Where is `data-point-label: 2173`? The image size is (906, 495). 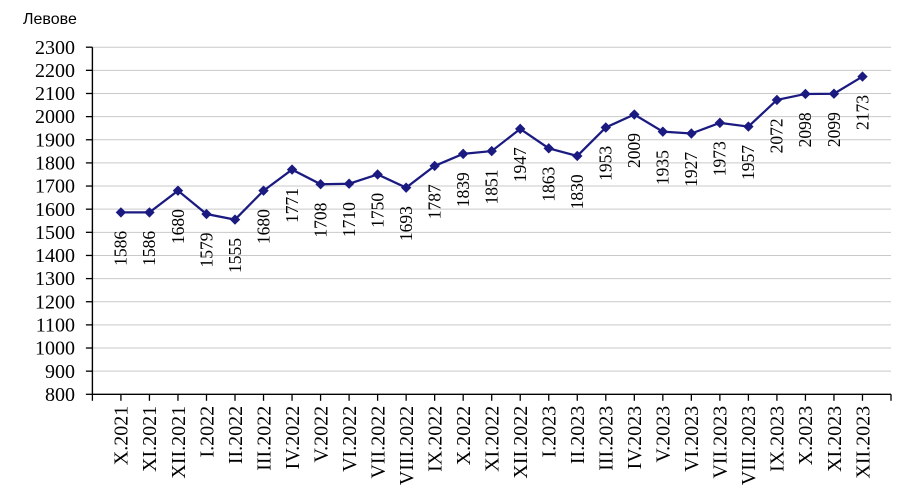 data-point-label: 2173 is located at coordinates (862, 112).